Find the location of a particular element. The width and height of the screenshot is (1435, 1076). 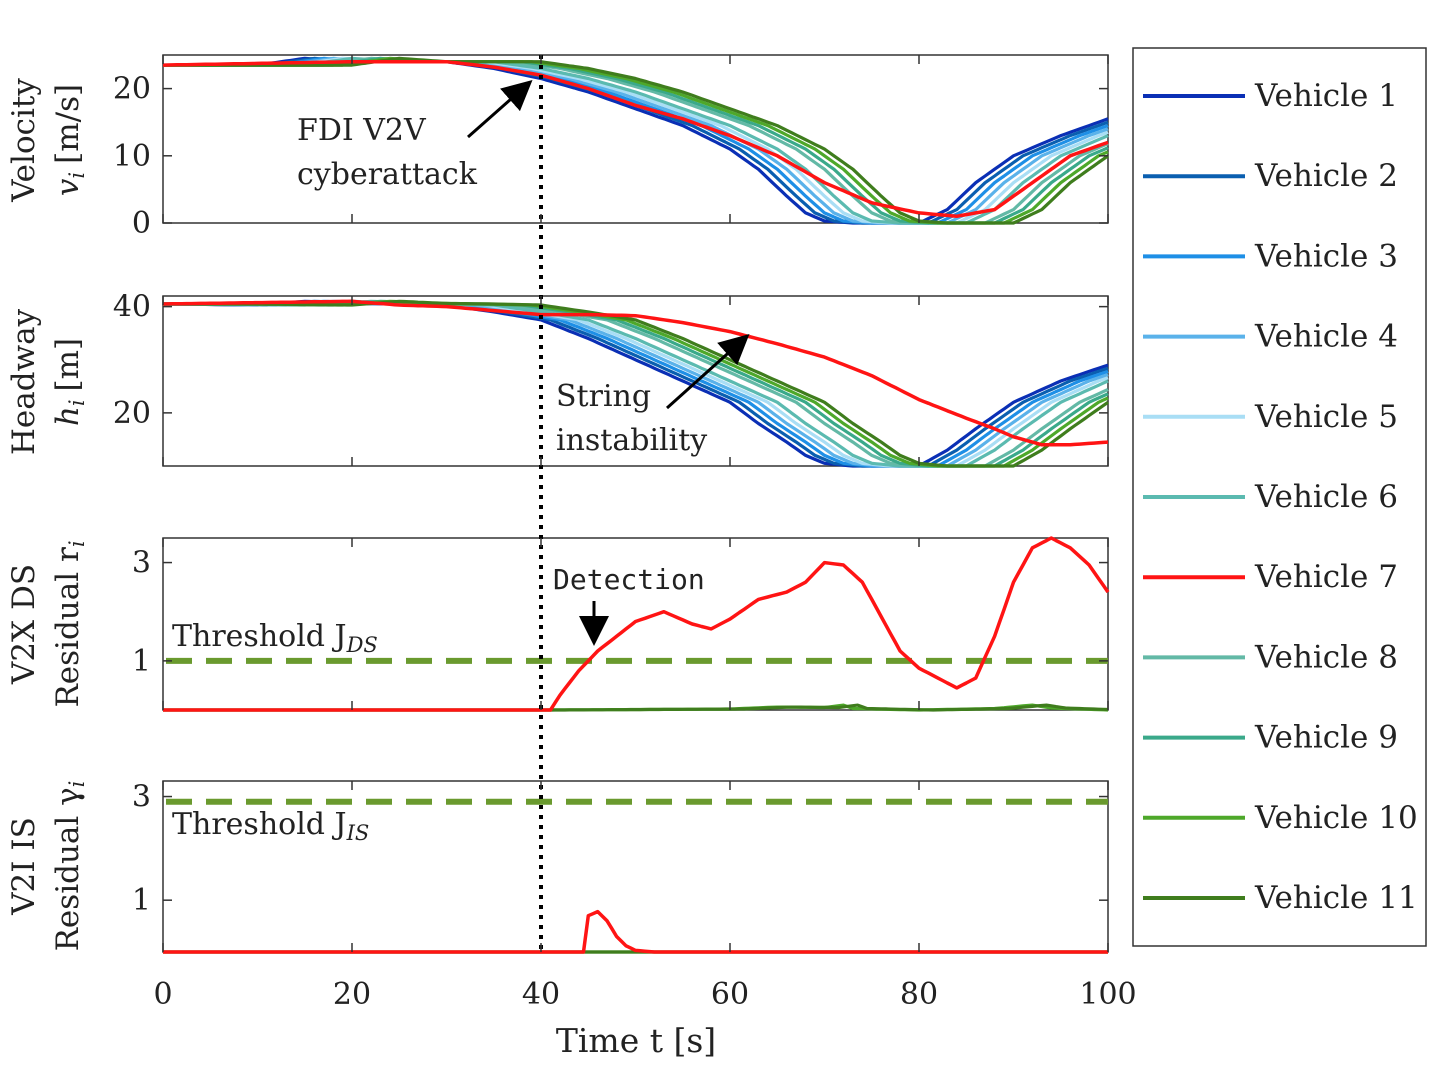

v2i-y-ticks: 13 is located at coordinates (620, 849).